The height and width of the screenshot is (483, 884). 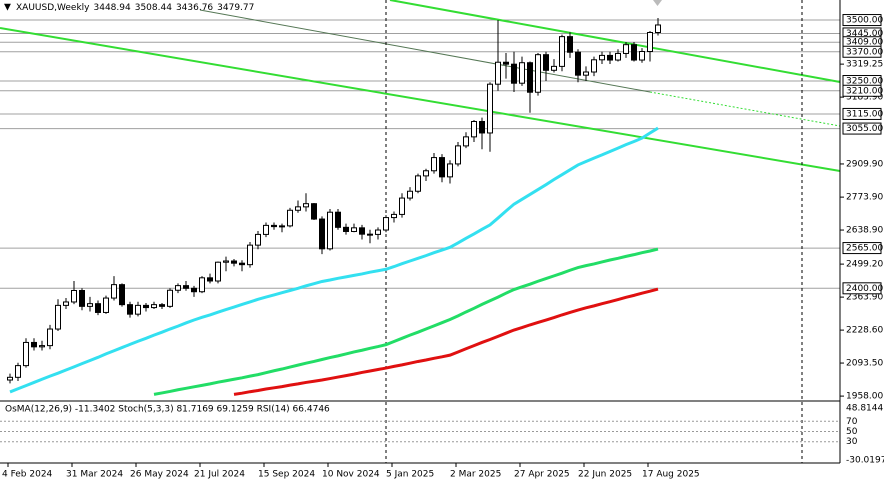 I want to click on y-tick-label: 2093.50, so click(x=864, y=364).